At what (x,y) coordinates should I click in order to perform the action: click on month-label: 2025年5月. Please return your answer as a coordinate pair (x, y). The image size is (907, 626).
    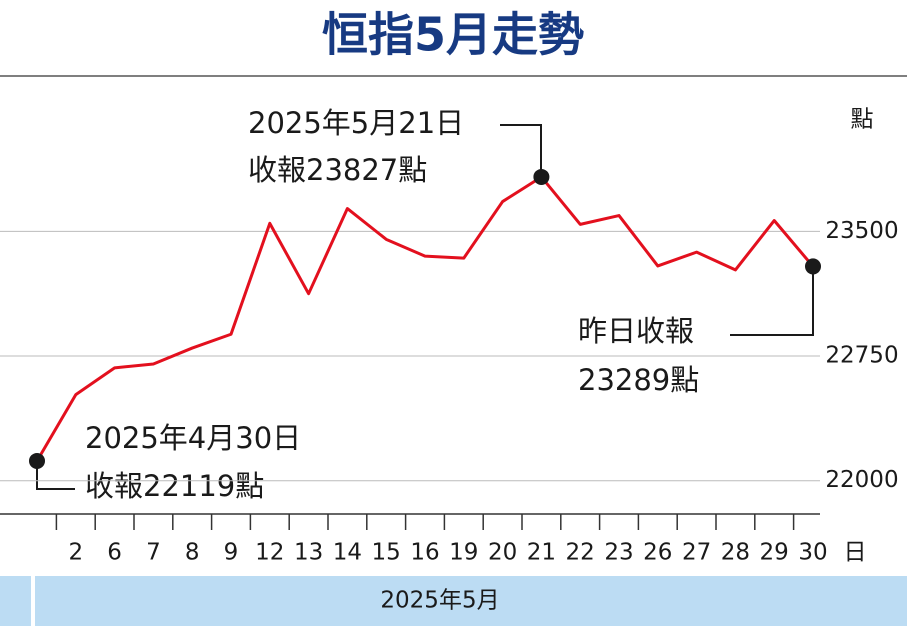
    Looking at the image, I should click on (439, 601).